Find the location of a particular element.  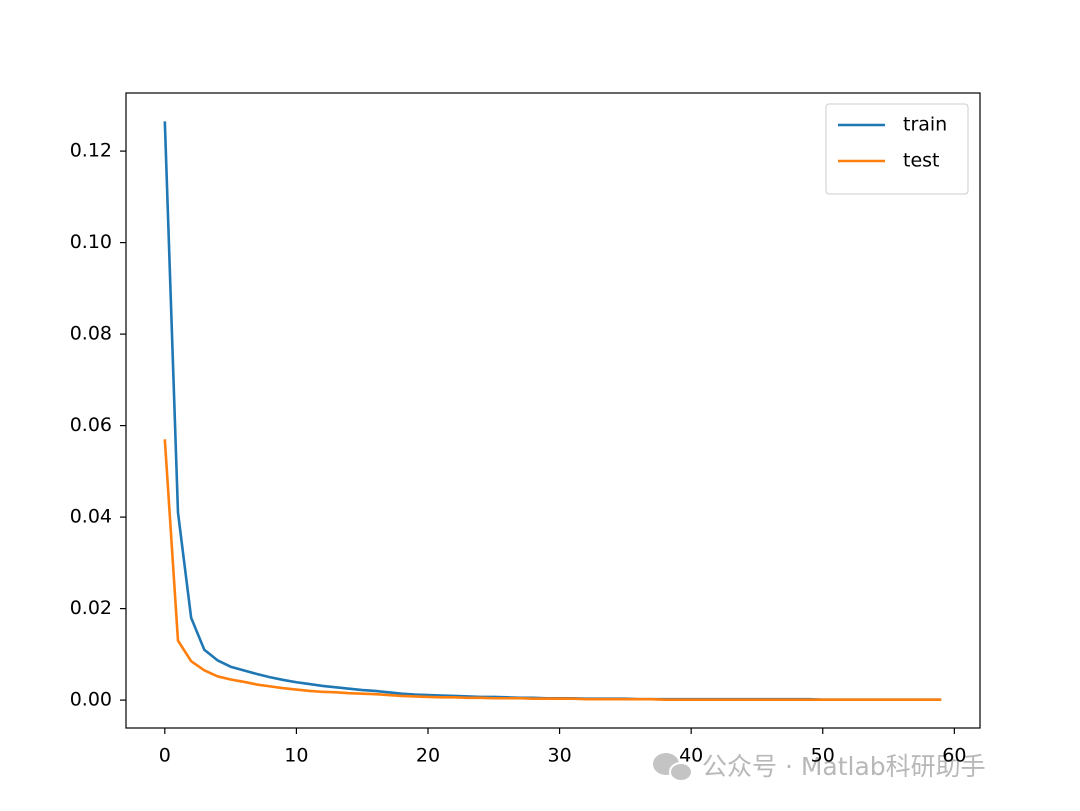

legend-label: test is located at coordinates (921, 161).